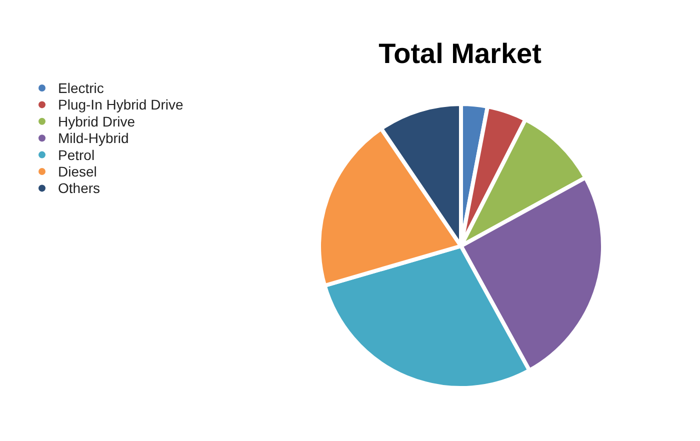 Image resolution: width=700 pixels, height=441 pixels. I want to click on legend-label: Hybrid Drive, so click(97, 121).